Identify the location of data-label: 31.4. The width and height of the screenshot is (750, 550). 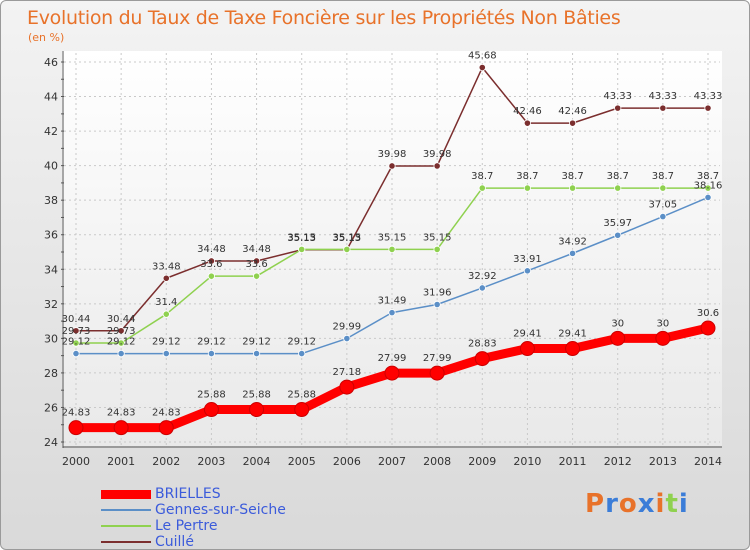
(166, 302).